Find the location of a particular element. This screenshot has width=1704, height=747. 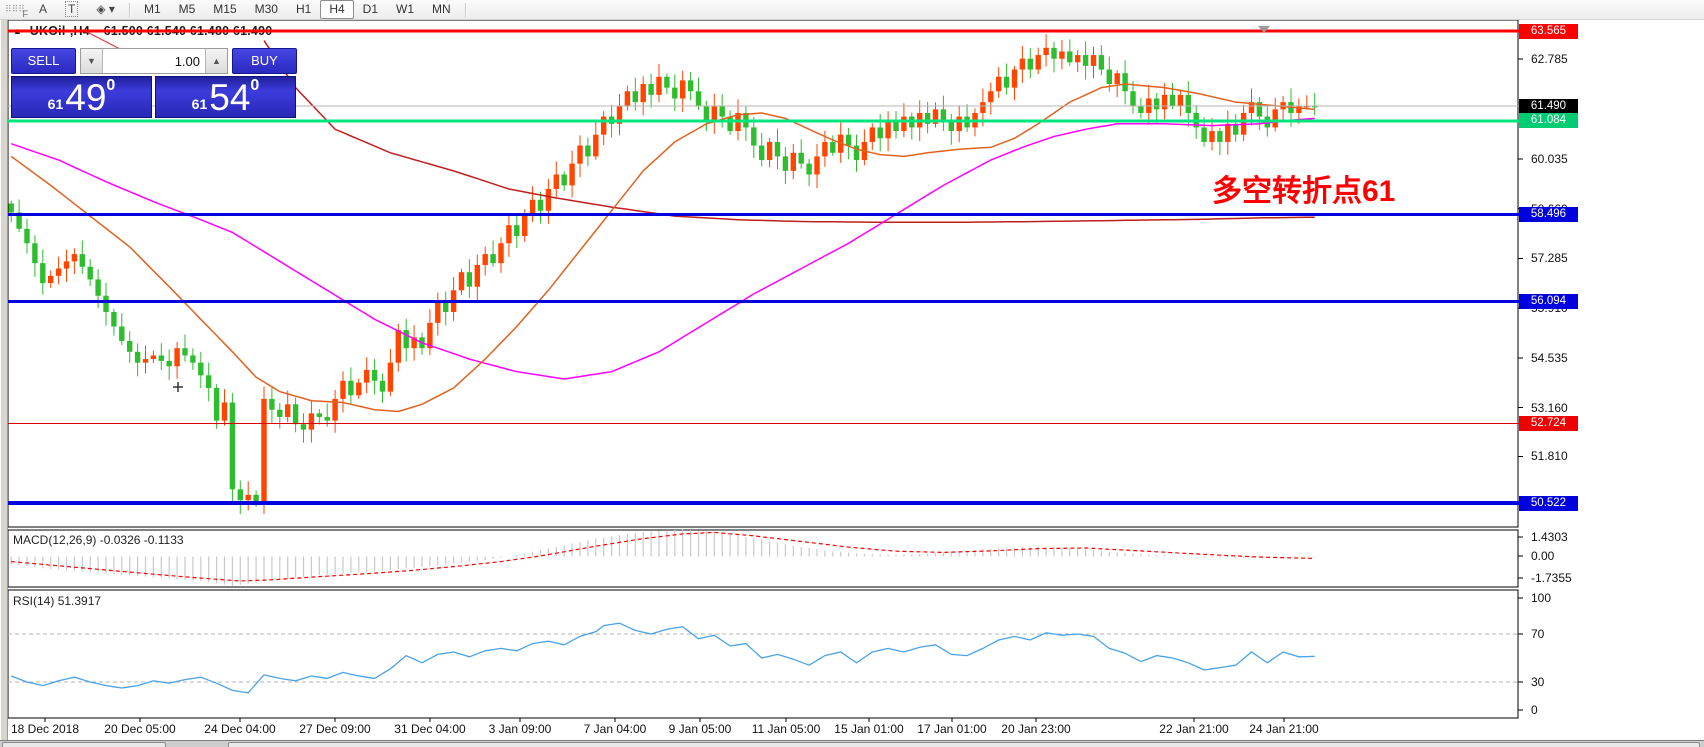

sell-price-prefix: 61 is located at coordinates (55, 104).